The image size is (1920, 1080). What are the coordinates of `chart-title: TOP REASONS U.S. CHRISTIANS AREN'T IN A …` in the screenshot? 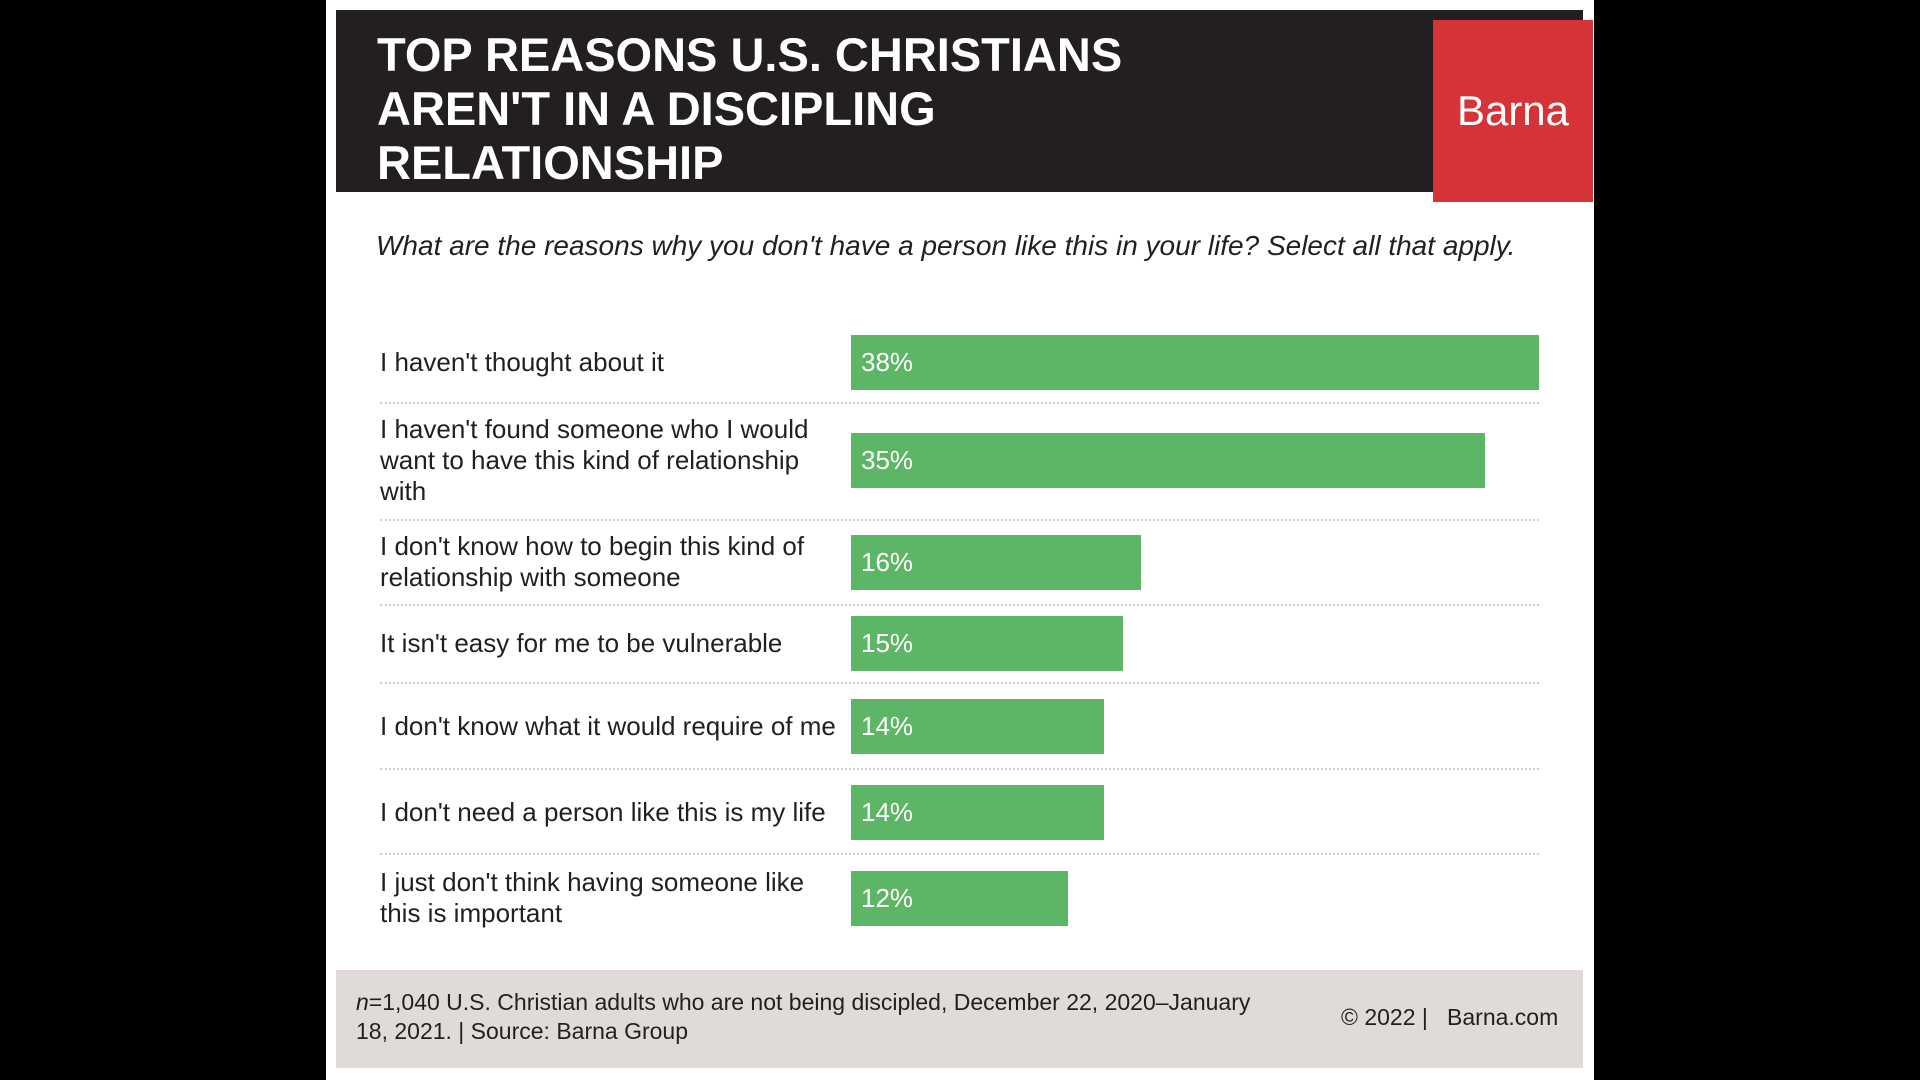 It's located at (750, 108).